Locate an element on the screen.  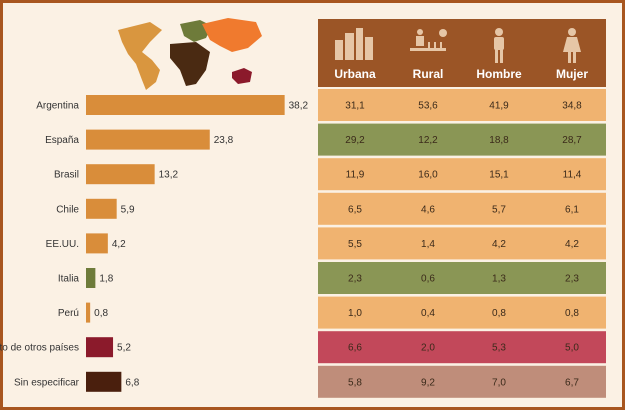
table-cell: 1,0 is located at coordinates (355, 313).